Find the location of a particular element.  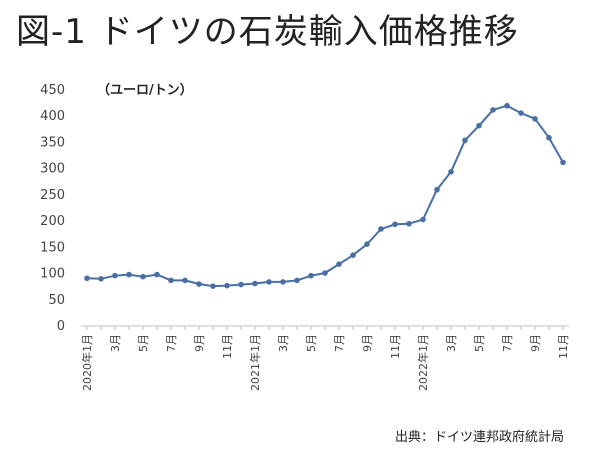

y-tick-label: 100 is located at coordinates (52, 274).